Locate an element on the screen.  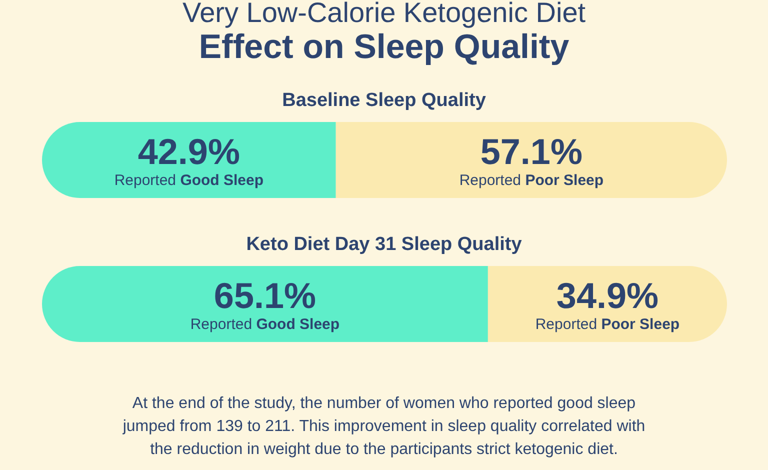
data-label: 42.9% is located at coordinates (189, 151).